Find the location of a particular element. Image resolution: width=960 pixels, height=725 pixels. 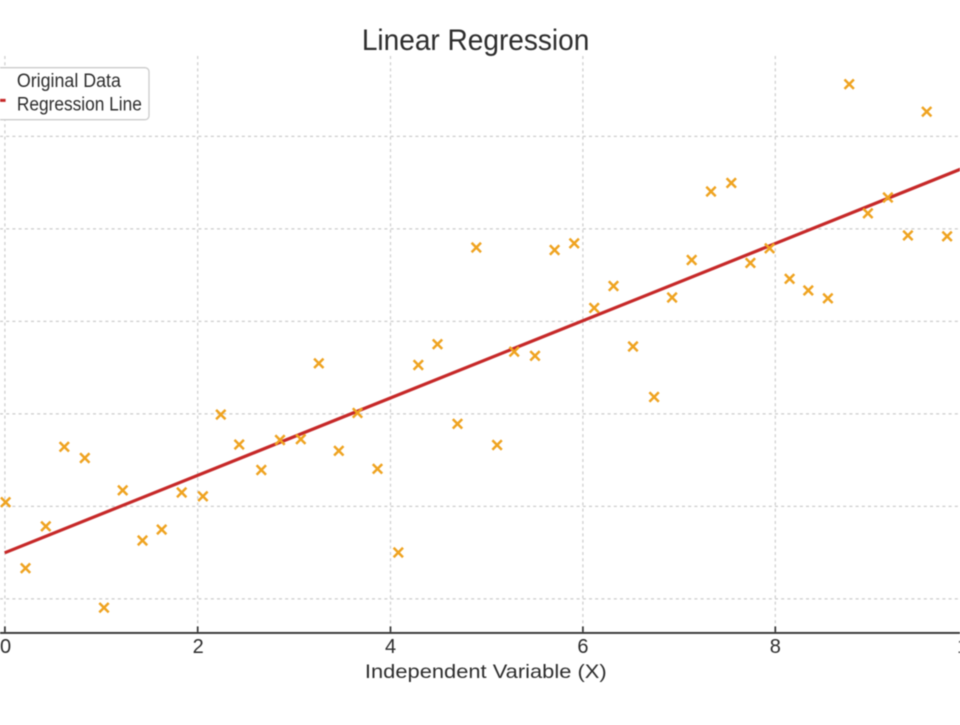

svg-text: 10 is located at coordinates (958, 647).